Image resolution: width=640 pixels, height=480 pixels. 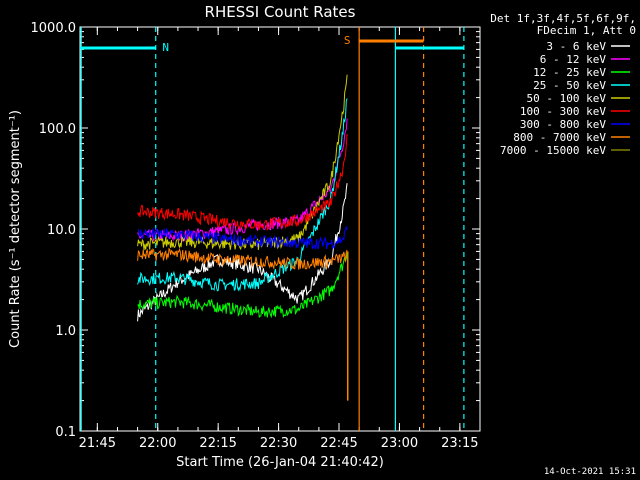 I want to click on y-tick-label: 100.0, so click(x=57, y=129).